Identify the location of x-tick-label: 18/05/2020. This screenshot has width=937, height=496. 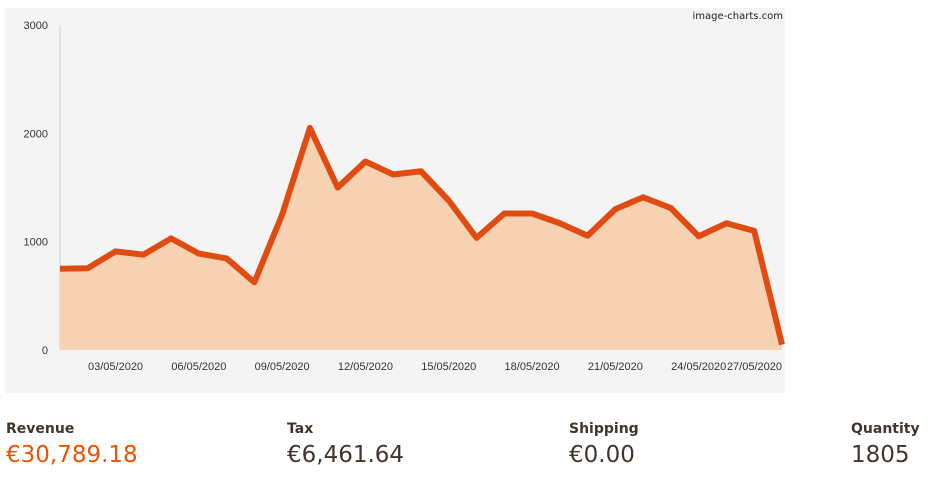
(532, 367).